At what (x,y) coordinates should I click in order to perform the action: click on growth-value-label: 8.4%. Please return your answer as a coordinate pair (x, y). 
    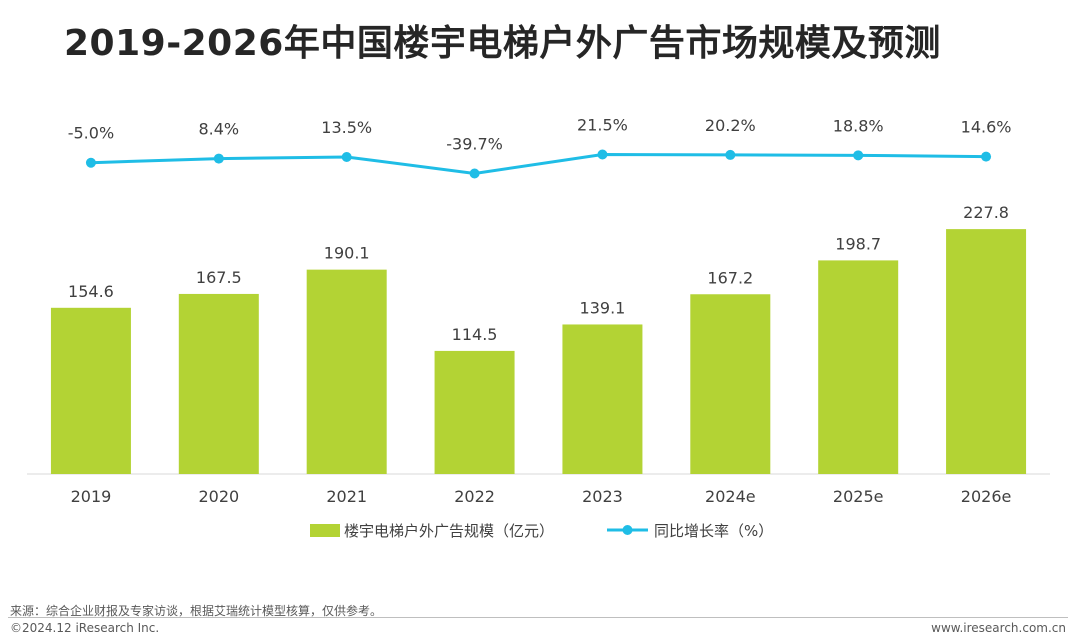
    Looking at the image, I should click on (218, 129).